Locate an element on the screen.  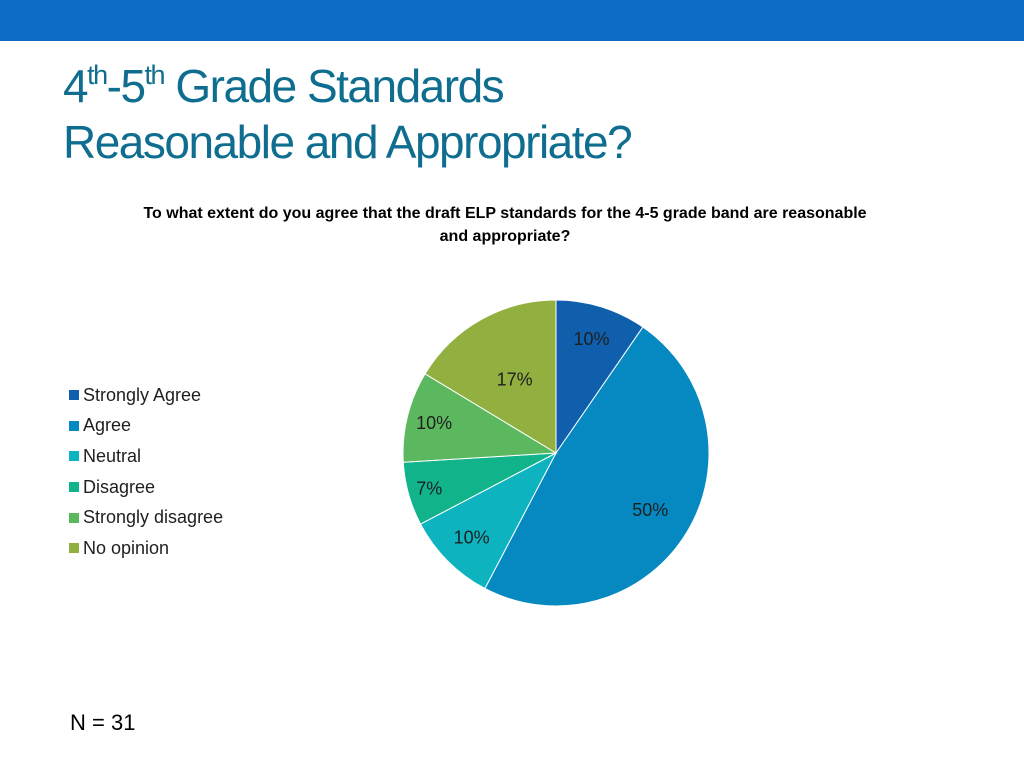
legend-label: Neutral is located at coordinates (112, 455).